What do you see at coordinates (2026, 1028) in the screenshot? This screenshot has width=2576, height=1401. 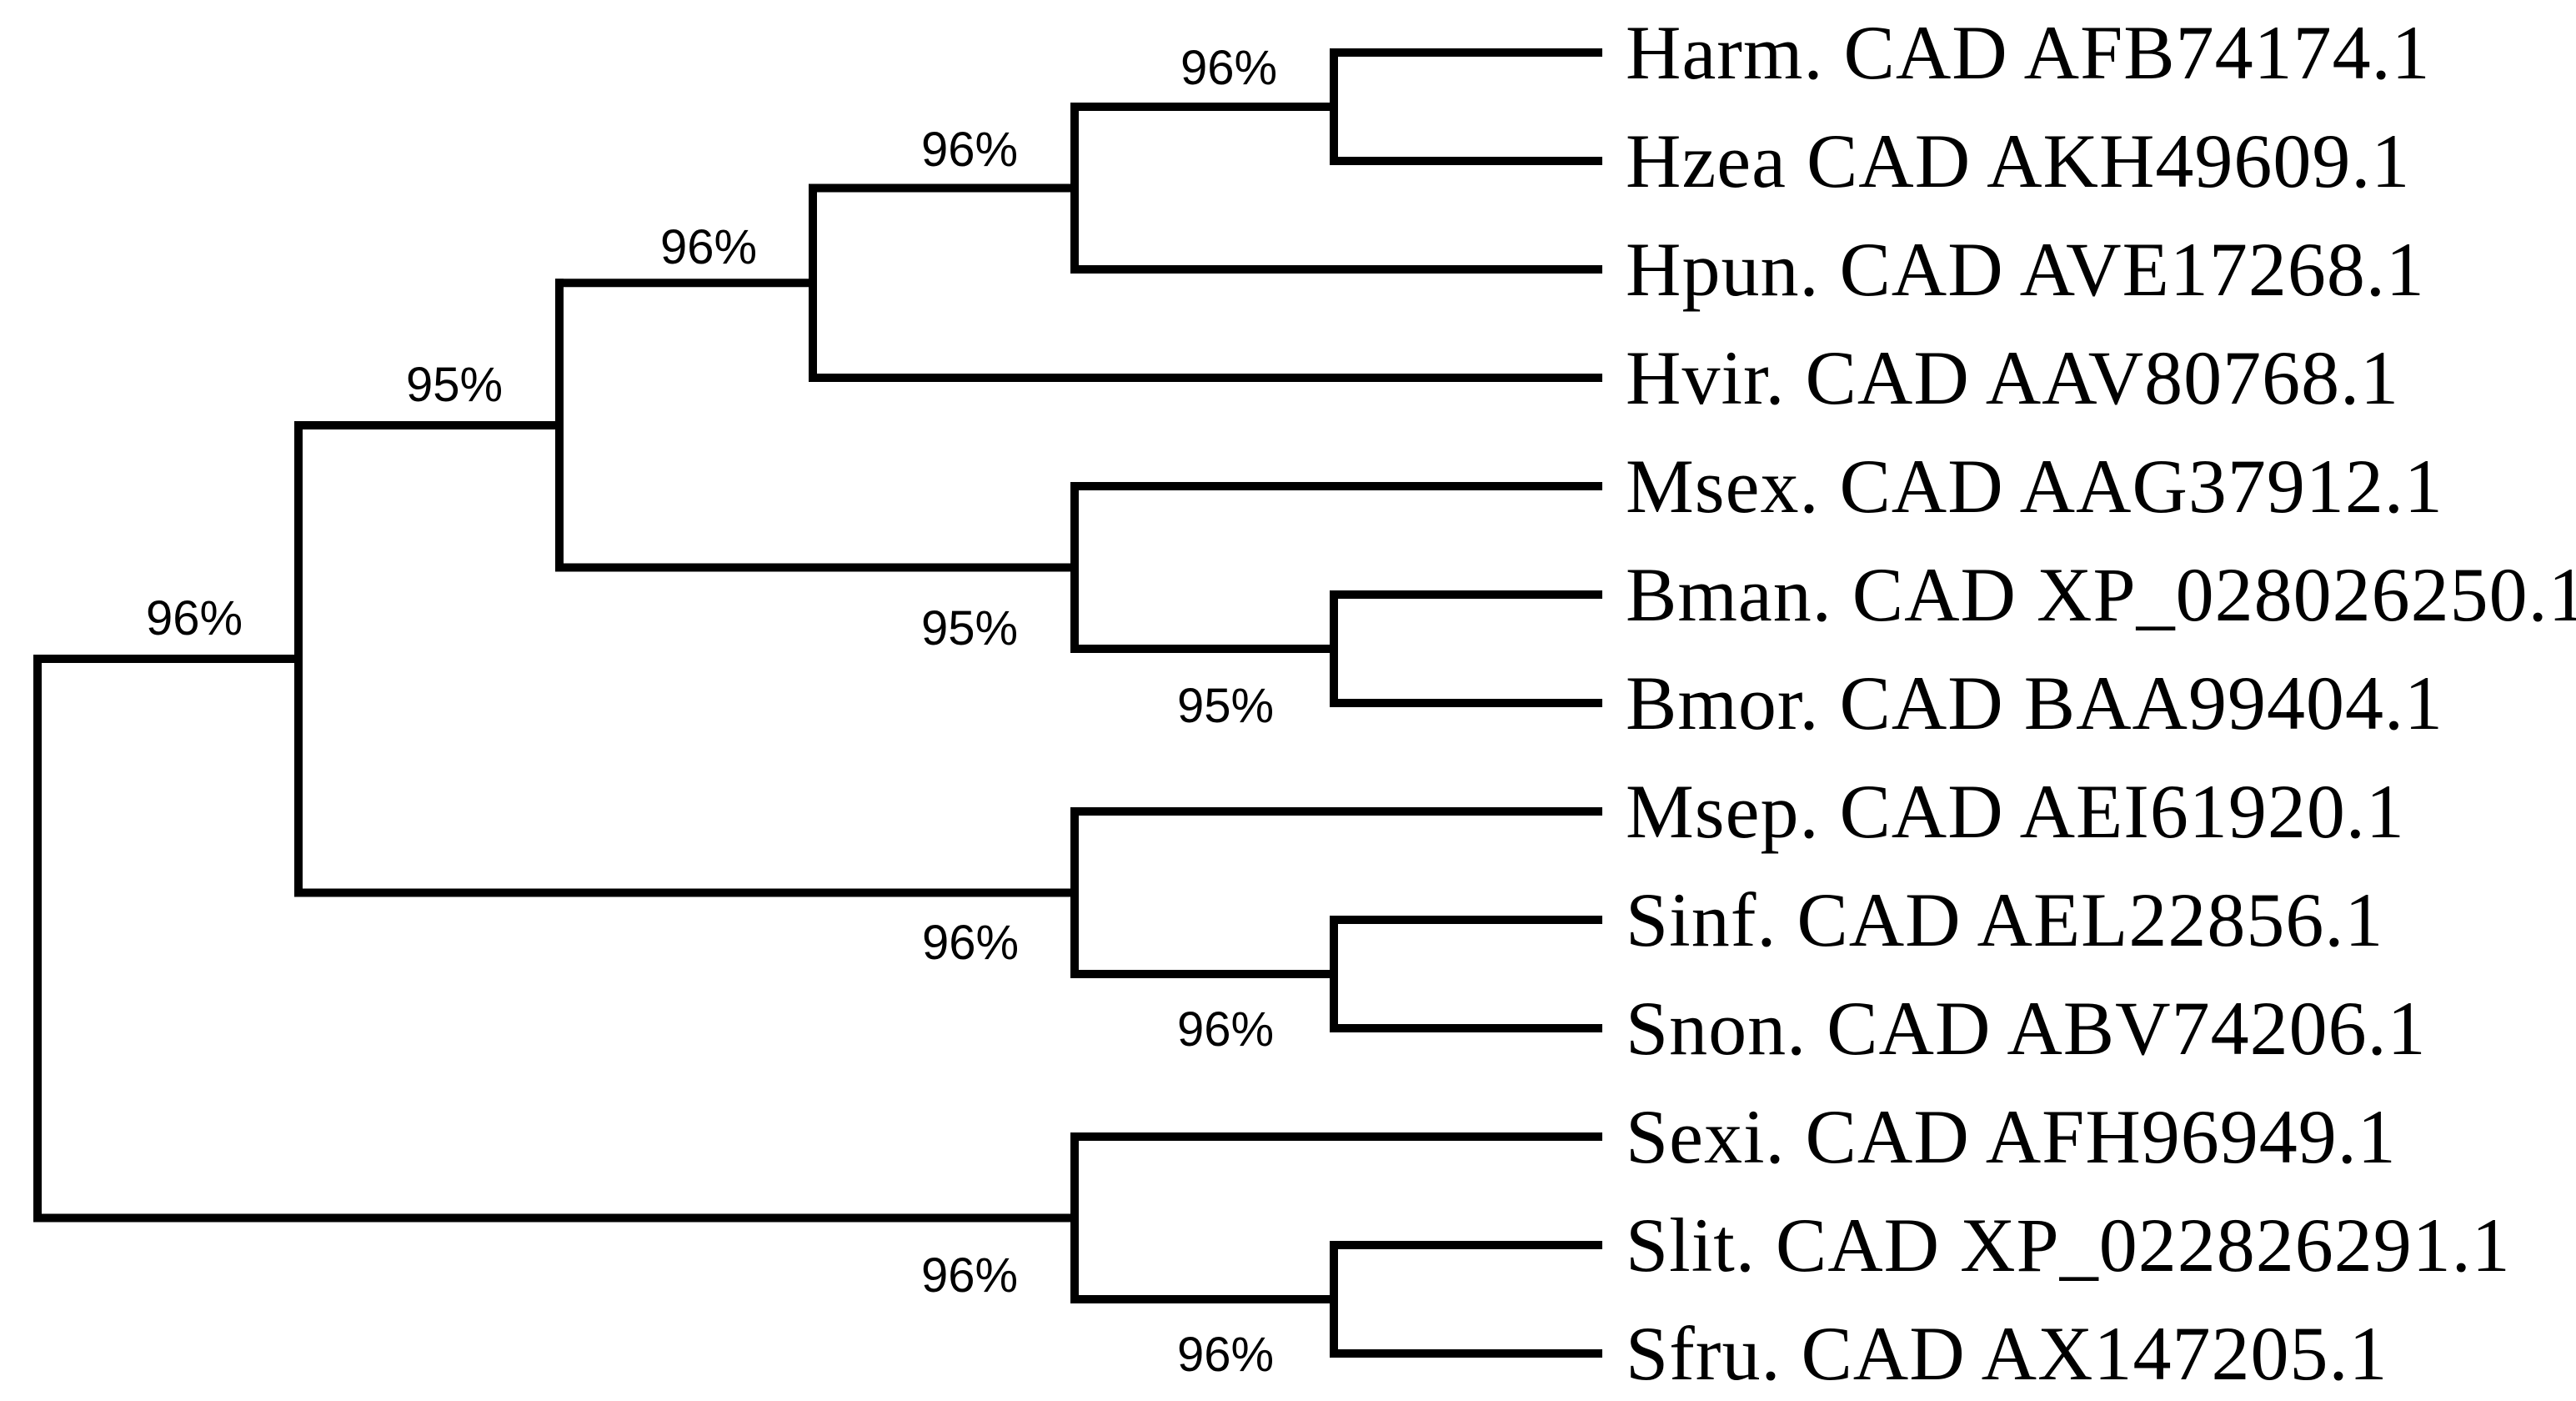 I see `leaf-label: Snon. CAD ABV74206.1` at bounding box center [2026, 1028].